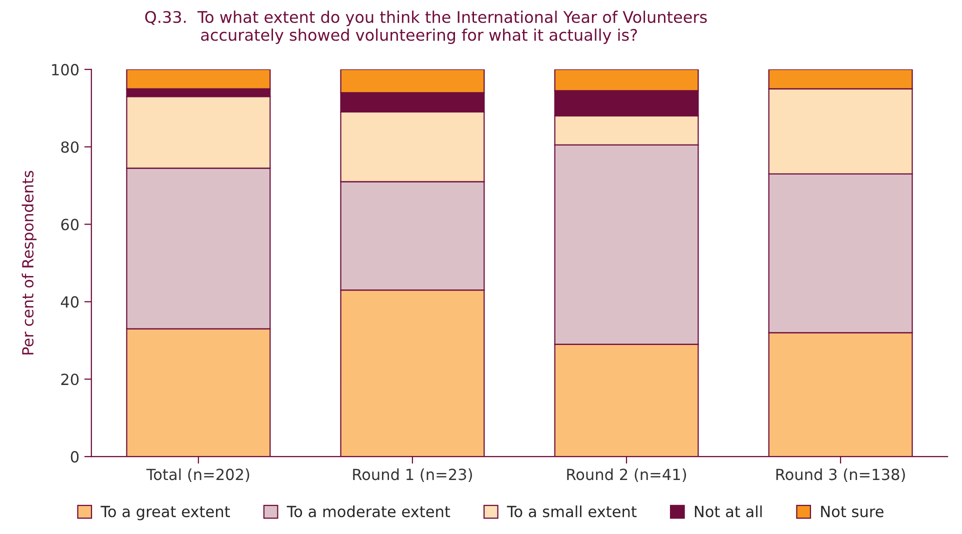 This screenshot has height=534, width=962. I want to click on legend-label: To a great extent, so click(165, 513).